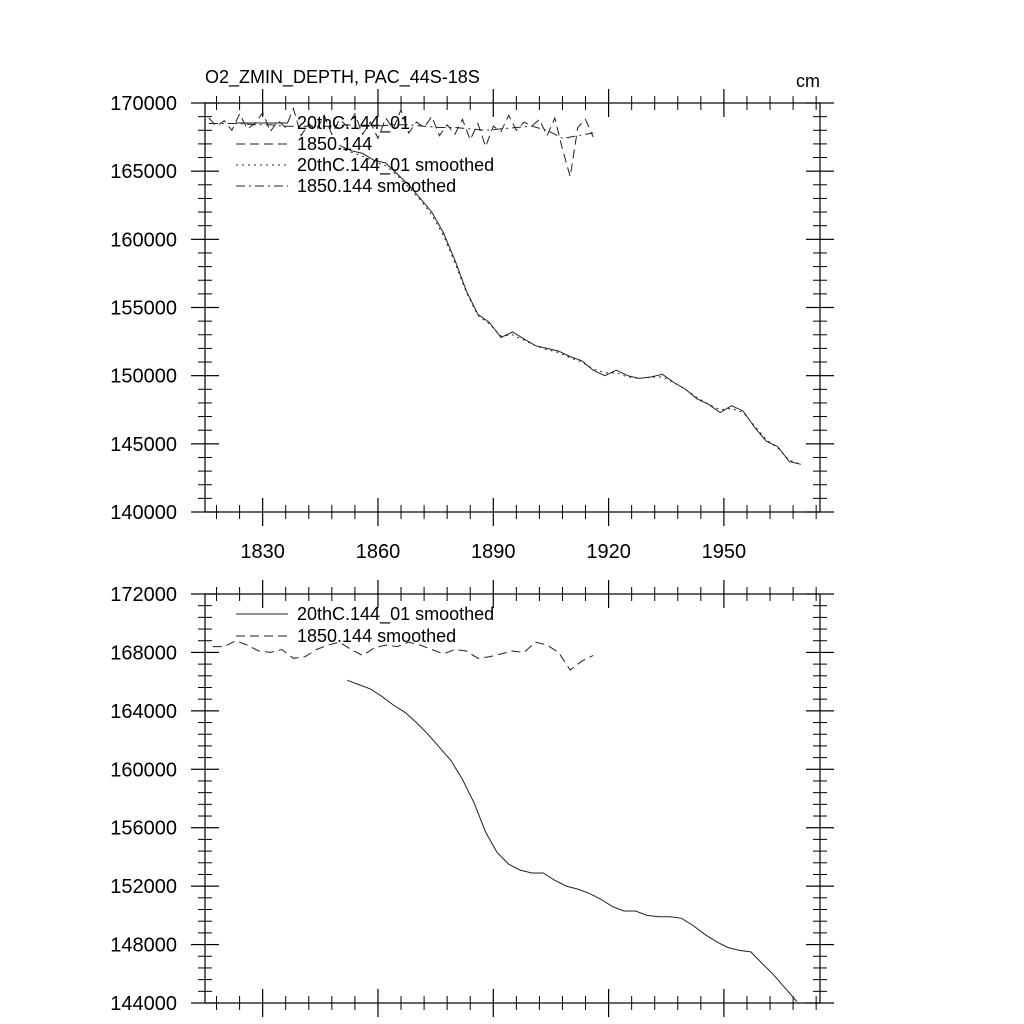 This screenshot has width=1024, height=1024. I want to click on y-tick-label: 155000, so click(143, 309).